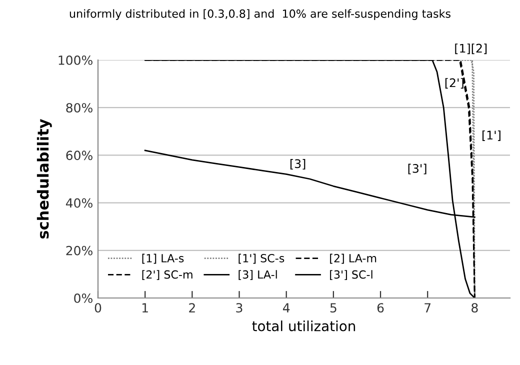  What do you see at coordinates (261, 259) in the screenshot?
I see `legend-label: [1'] SC-s` at bounding box center [261, 259].